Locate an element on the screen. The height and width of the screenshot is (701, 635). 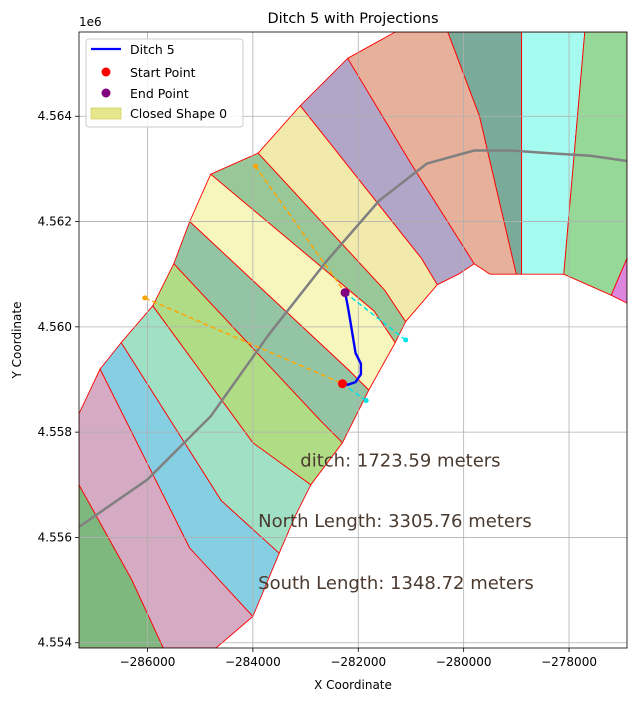
legend-shape-swatch is located at coordinates (106, 113).